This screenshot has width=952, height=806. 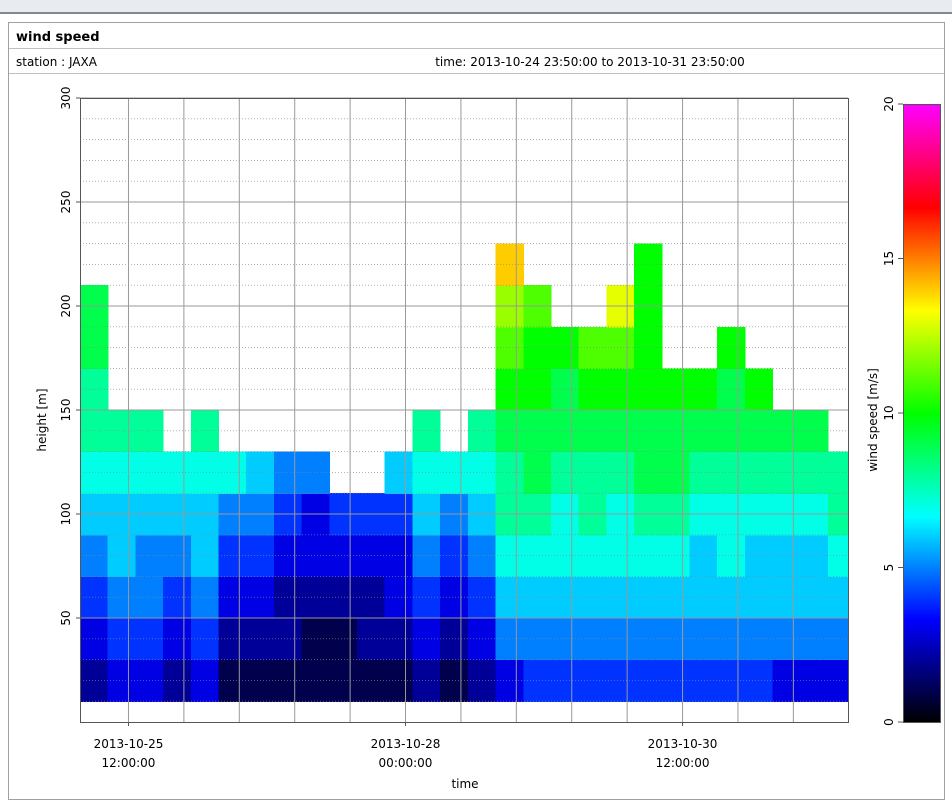 I want to click on colorbar-tick-label: 20, so click(x=889, y=103).